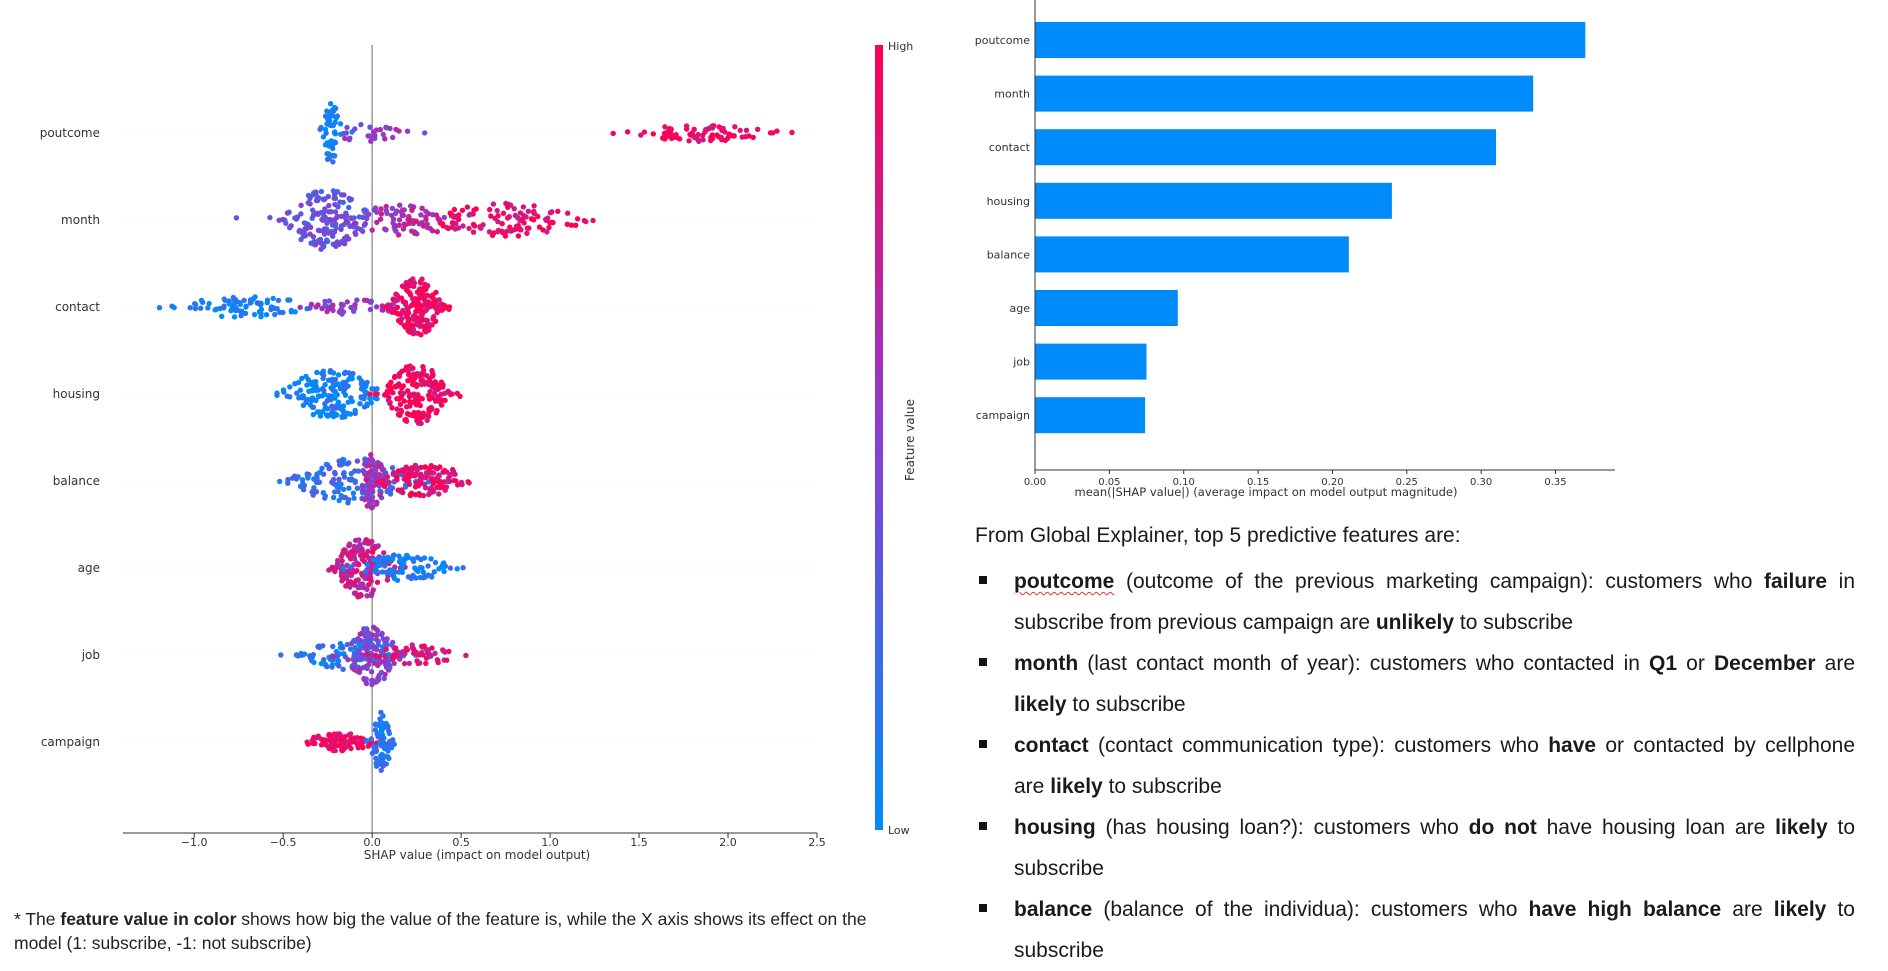 This screenshot has height=971, width=1888. What do you see at coordinates (89, 568) in the screenshot?
I see `beeswarm-feature-label: age` at bounding box center [89, 568].